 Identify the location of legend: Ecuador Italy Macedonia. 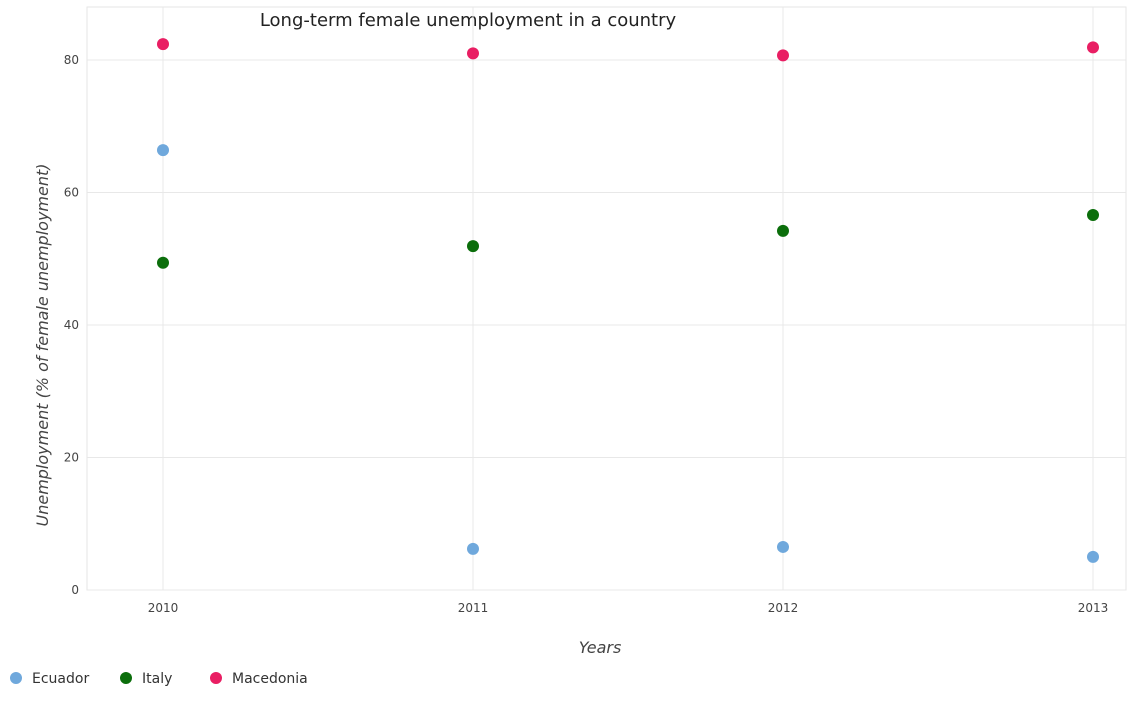
(159, 679).